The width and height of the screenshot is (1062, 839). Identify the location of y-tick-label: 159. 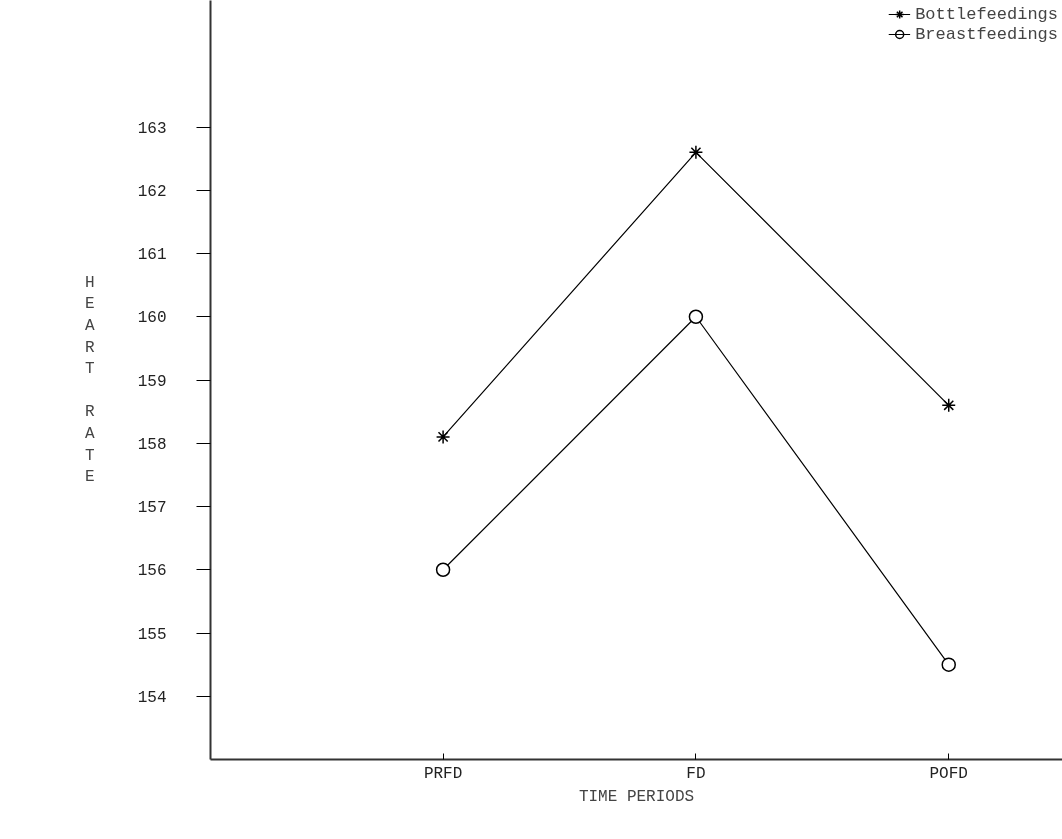
(152, 381).